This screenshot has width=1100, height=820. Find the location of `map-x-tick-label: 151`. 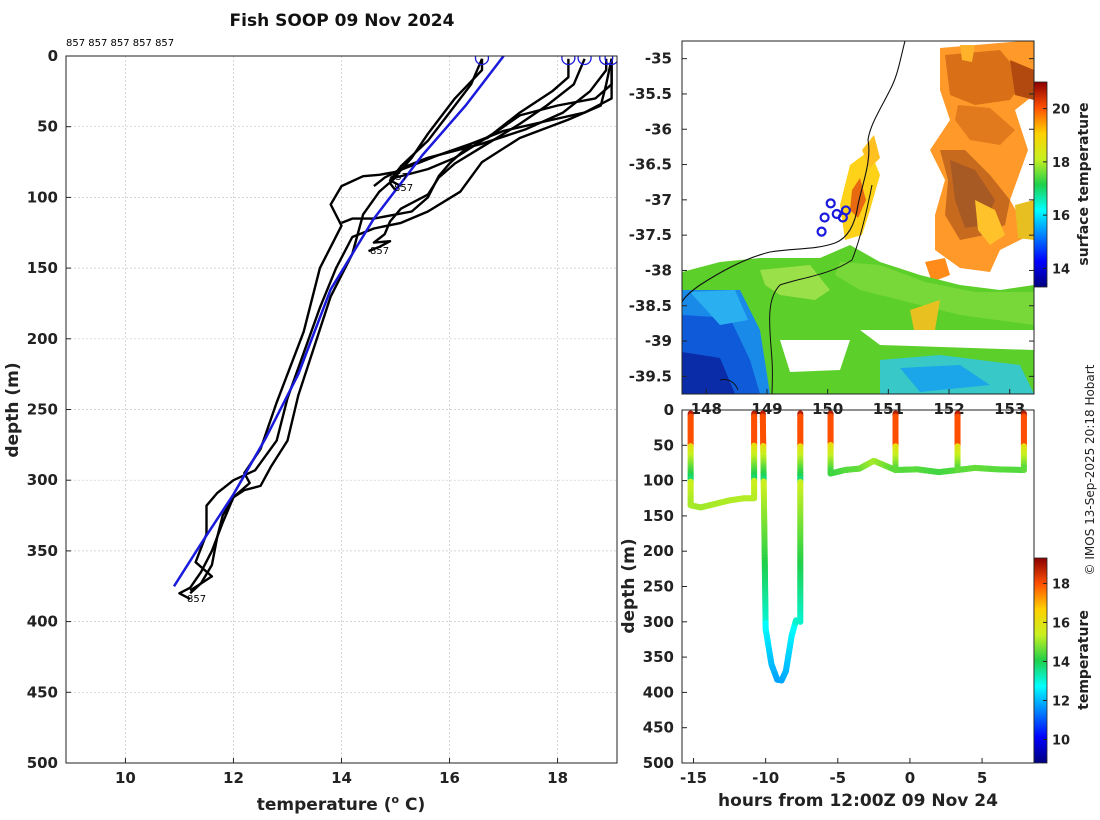

map-x-tick-label: 151 is located at coordinates (888, 409).